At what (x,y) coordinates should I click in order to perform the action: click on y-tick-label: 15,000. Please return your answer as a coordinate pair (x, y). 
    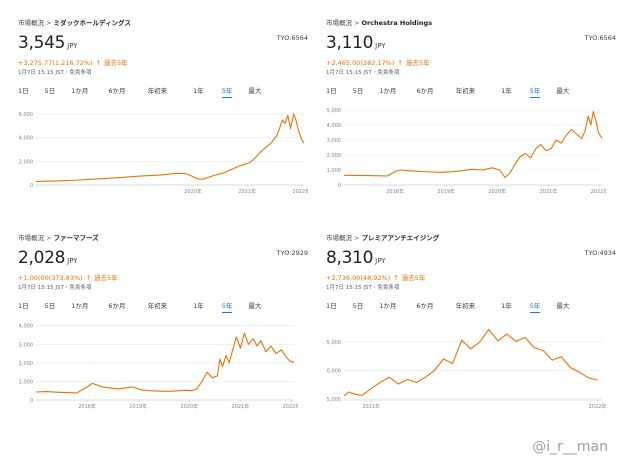
    Looking at the image, I should click on (333, 343).